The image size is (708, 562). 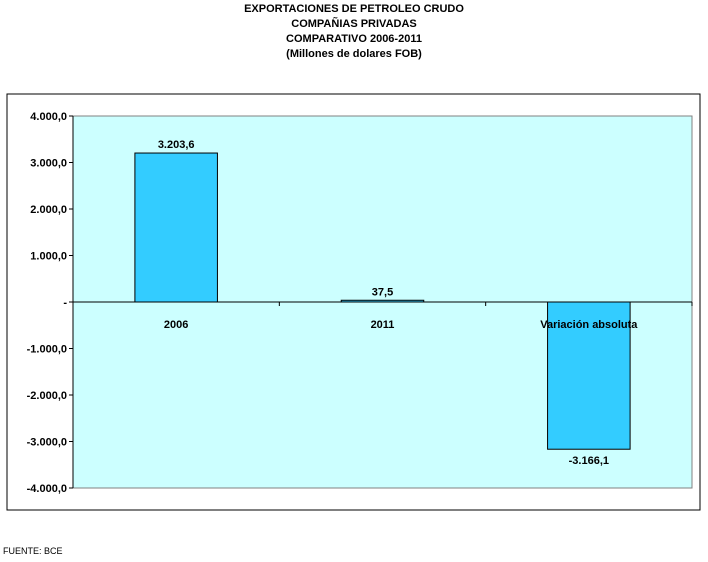 I want to click on chart-subtitle-companies: COMPAÑIAS PRIVADAS, so click(x=354, y=24).